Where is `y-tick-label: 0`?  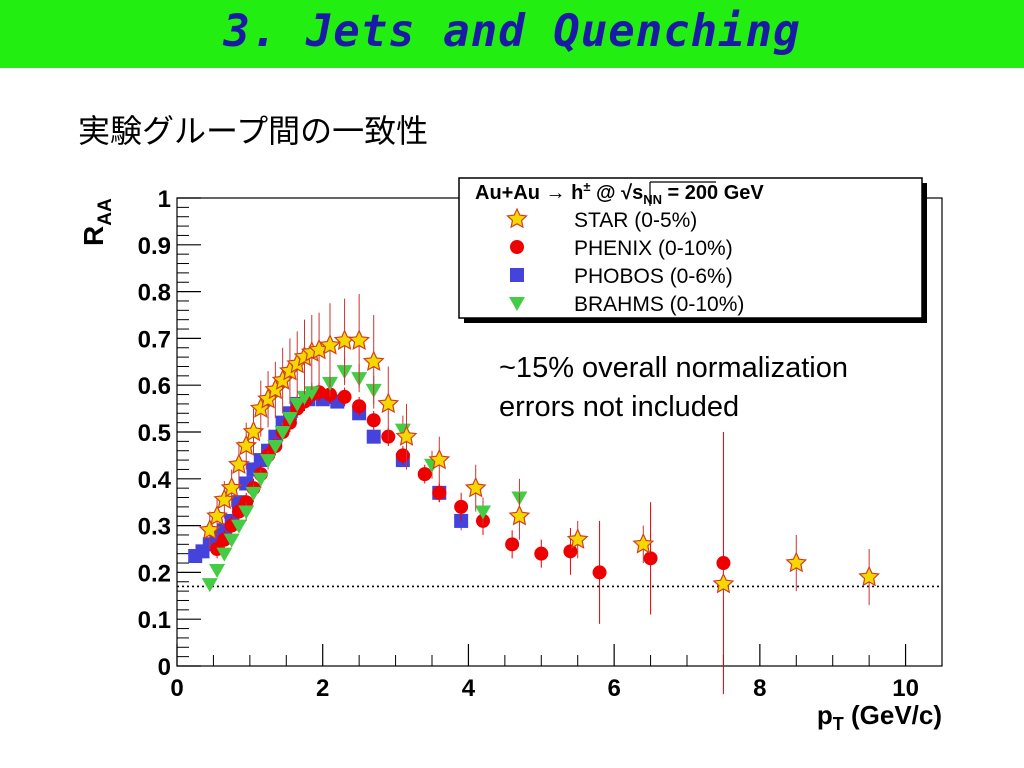 y-tick-label: 0 is located at coordinates (164, 667).